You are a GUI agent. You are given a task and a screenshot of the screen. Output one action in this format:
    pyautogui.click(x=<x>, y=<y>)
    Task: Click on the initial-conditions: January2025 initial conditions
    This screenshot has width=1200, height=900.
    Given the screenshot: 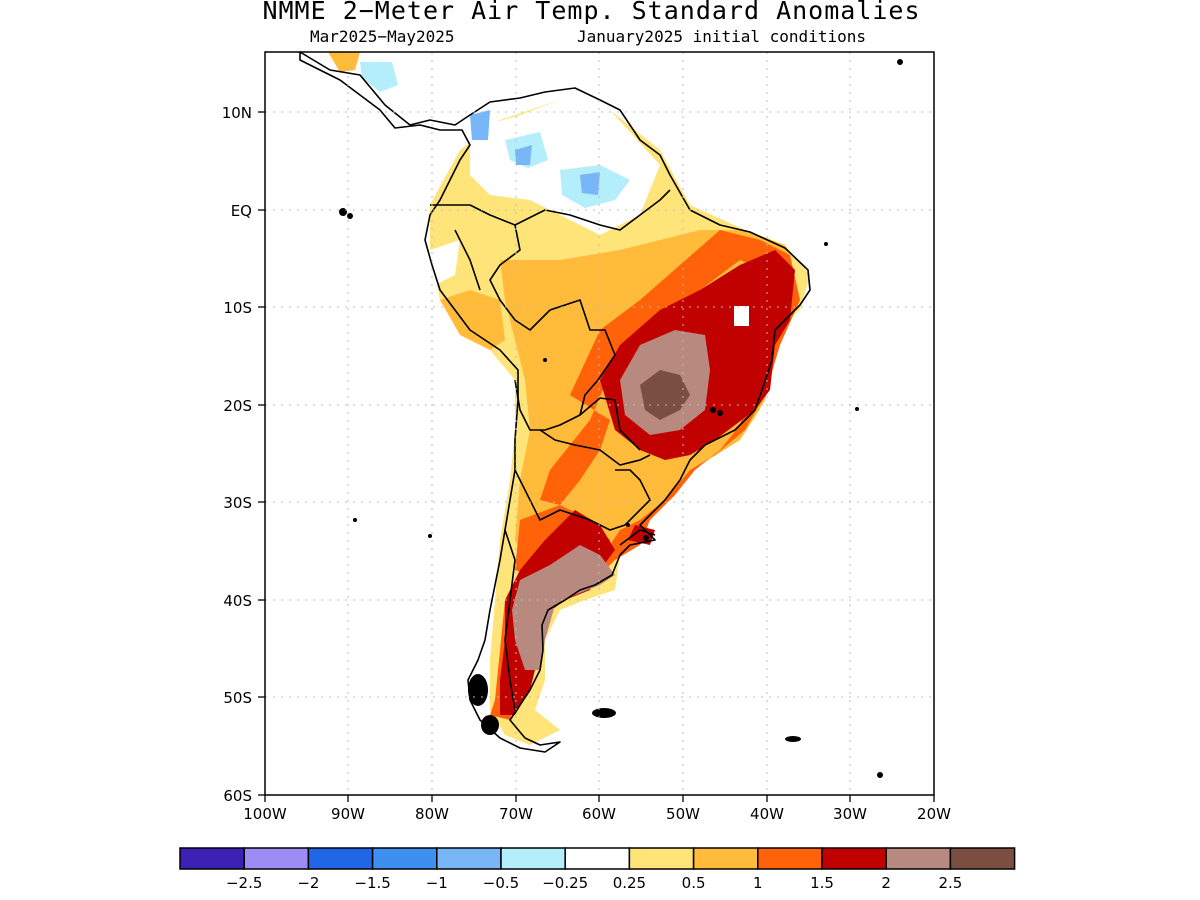 What is the action you would take?
    pyautogui.click(x=721, y=36)
    